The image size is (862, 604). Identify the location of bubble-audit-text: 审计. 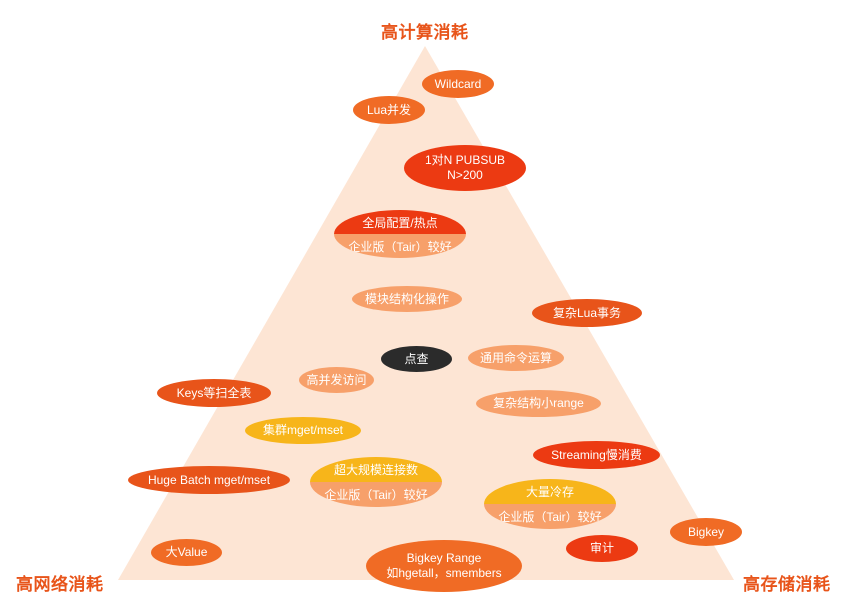
(601, 548).